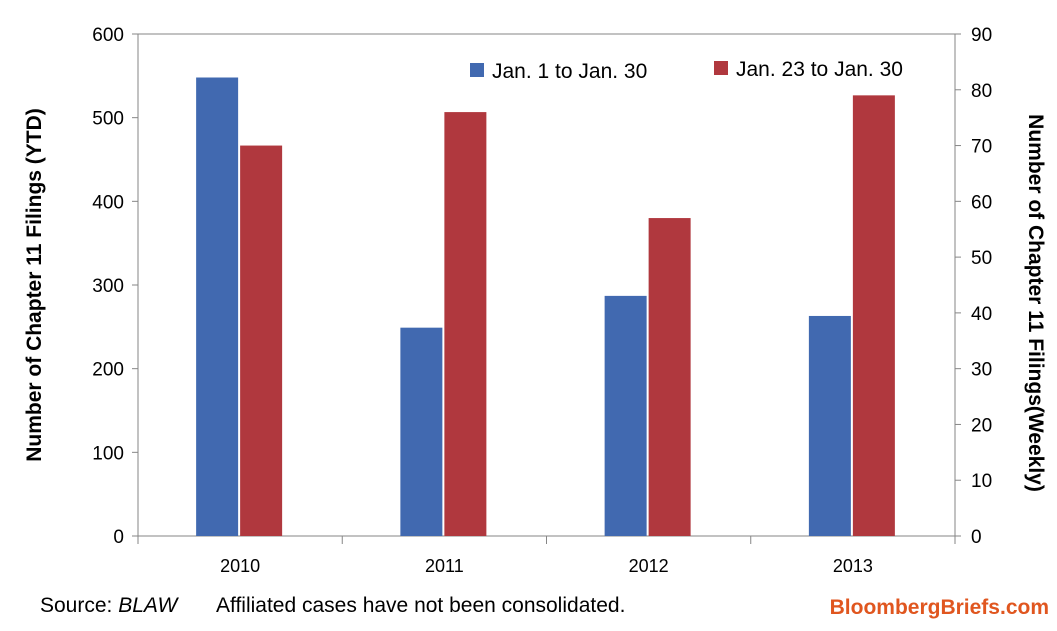 The height and width of the screenshot is (631, 1057). What do you see at coordinates (981, 147) in the screenshot?
I see `right-axis-tick-label: 70` at bounding box center [981, 147].